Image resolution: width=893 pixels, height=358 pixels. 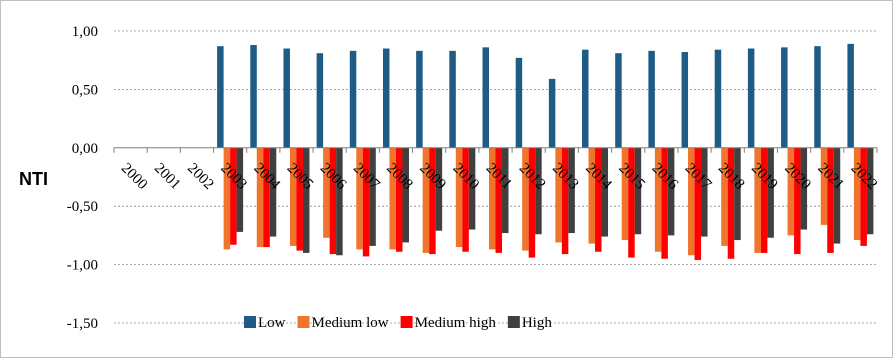 I want to click on x-tick-label: 2002, so click(x=200, y=176).